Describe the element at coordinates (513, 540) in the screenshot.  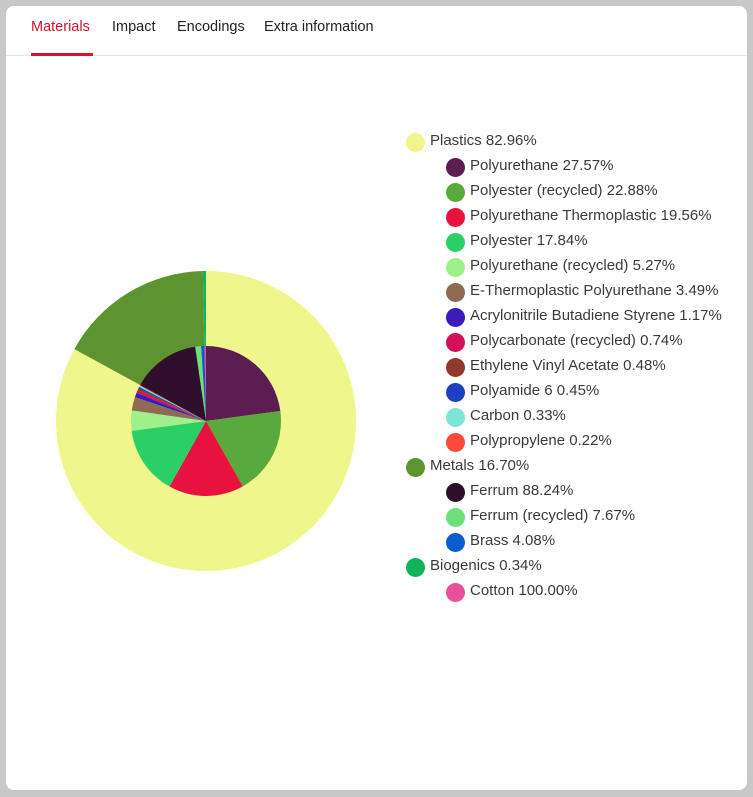
I see `legend-item-label: Brass 4.08%` at that location.